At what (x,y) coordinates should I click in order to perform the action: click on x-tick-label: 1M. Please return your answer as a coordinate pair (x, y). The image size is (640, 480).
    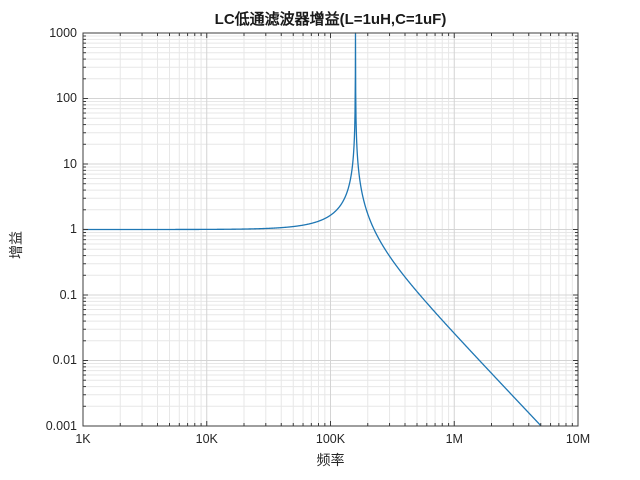
    Looking at the image, I should click on (454, 439).